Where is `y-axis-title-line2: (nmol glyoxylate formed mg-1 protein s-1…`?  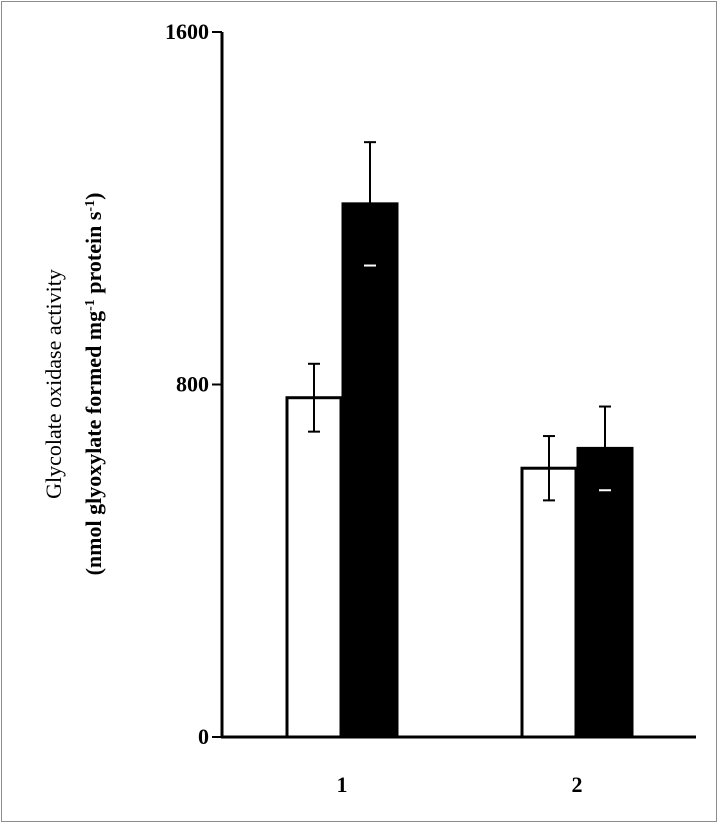 y-axis-title-line2: (nmol glyoxylate formed mg-1 protein s-1… is located at coordinates (93, 384).